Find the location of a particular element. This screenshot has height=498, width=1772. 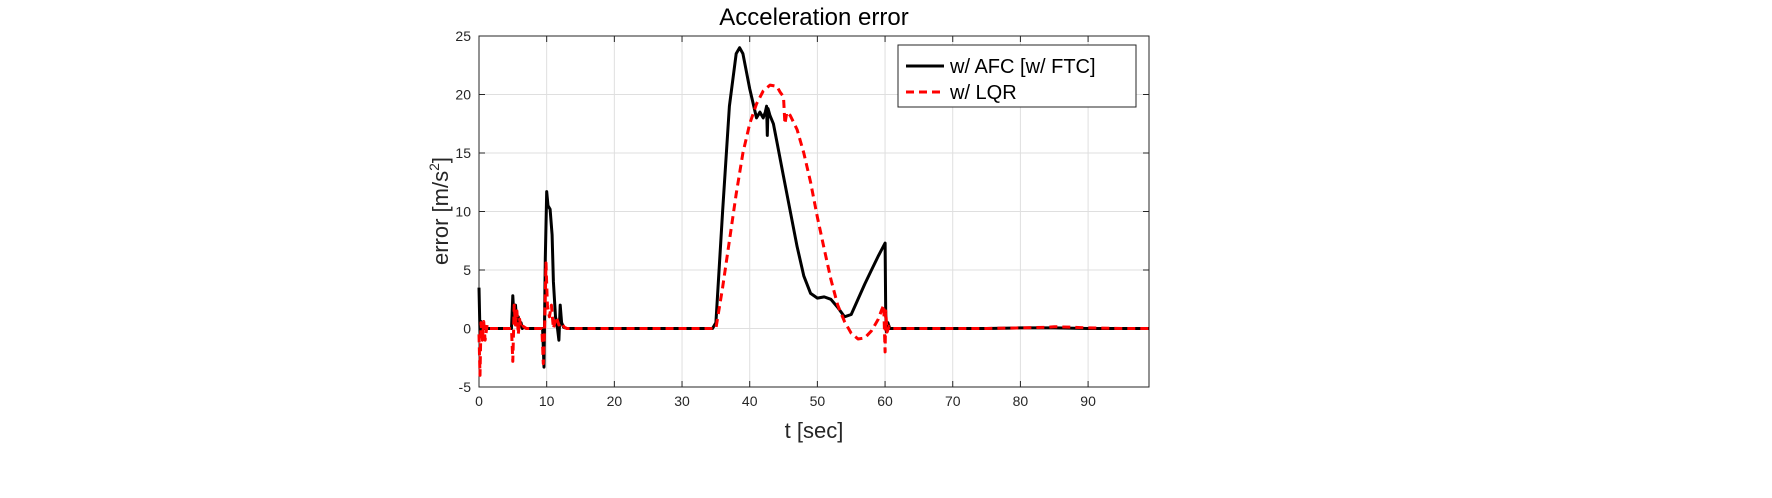

chart-title: Acceleration error is located at coordinates (813, 17).